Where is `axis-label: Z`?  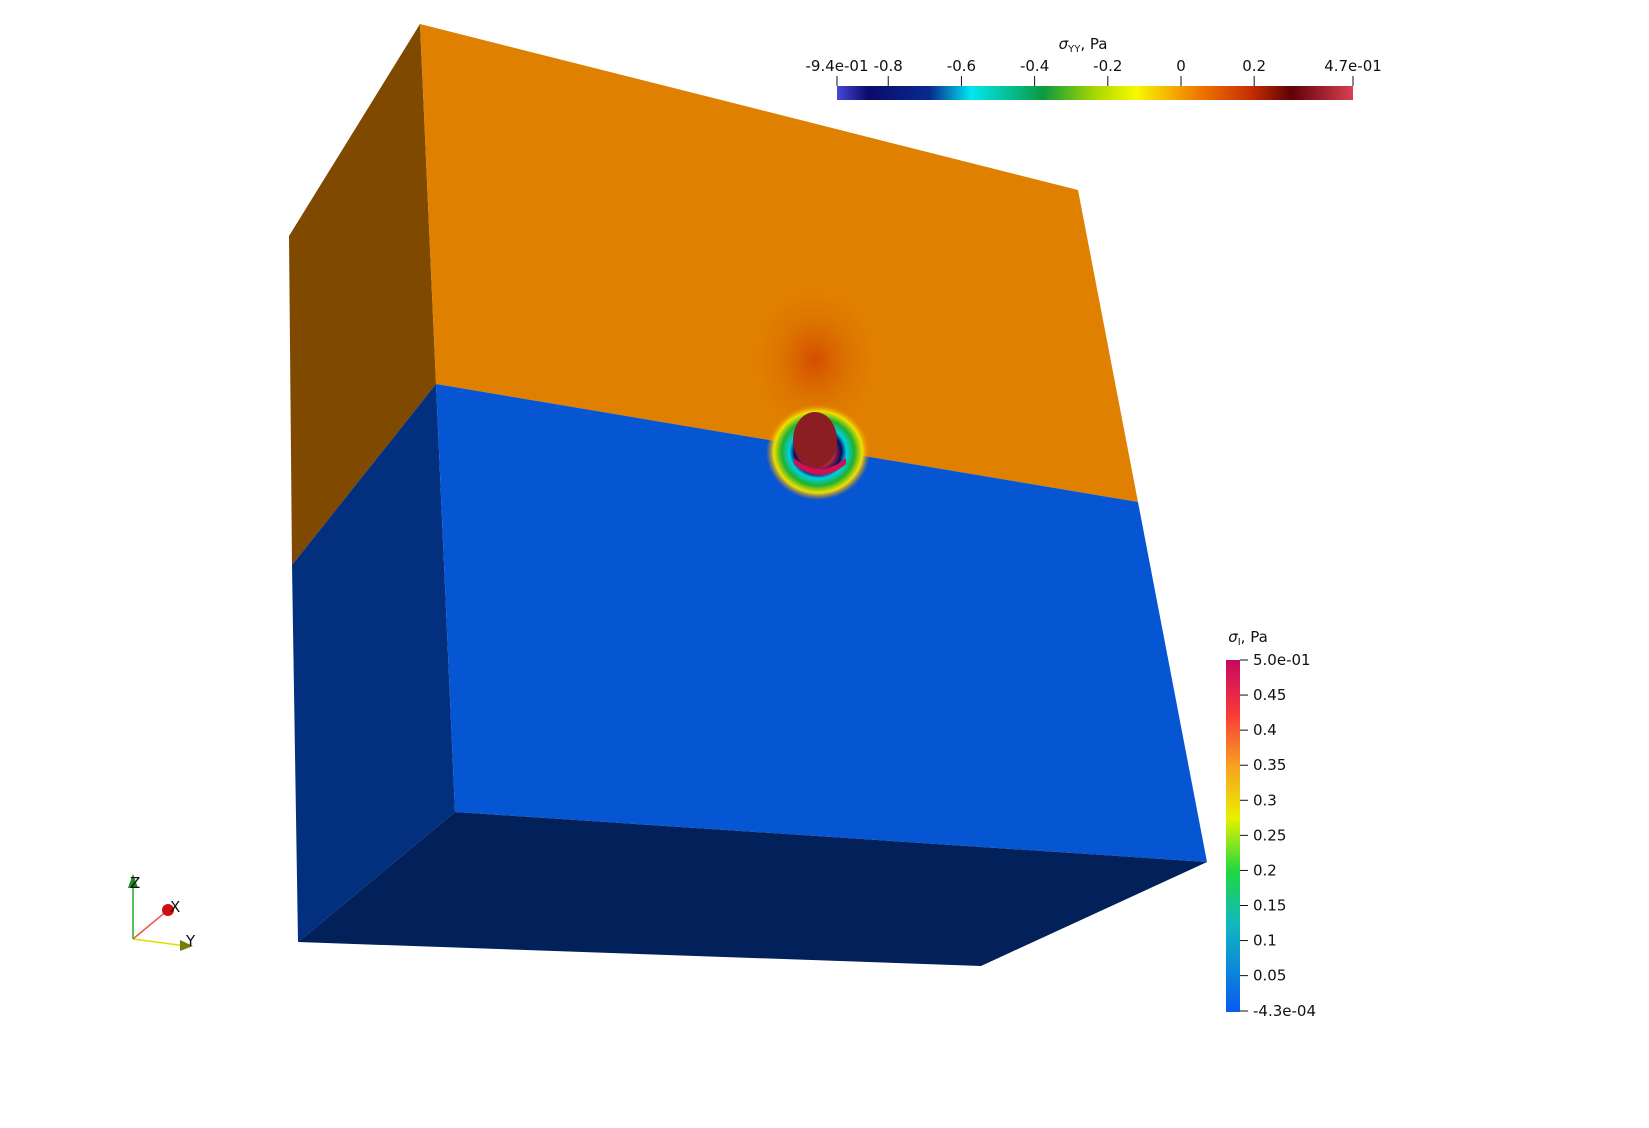 axis-label: Z is located at coordinates (135, 883).